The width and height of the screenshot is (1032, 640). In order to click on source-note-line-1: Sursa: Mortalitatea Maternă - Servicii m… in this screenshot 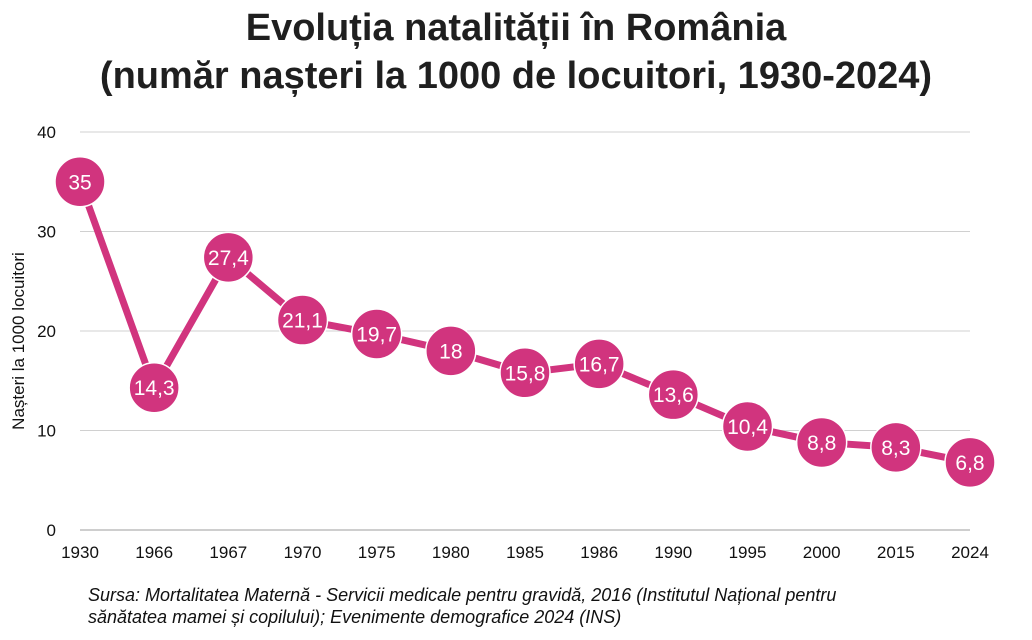, I will do `click(462, 595)`.